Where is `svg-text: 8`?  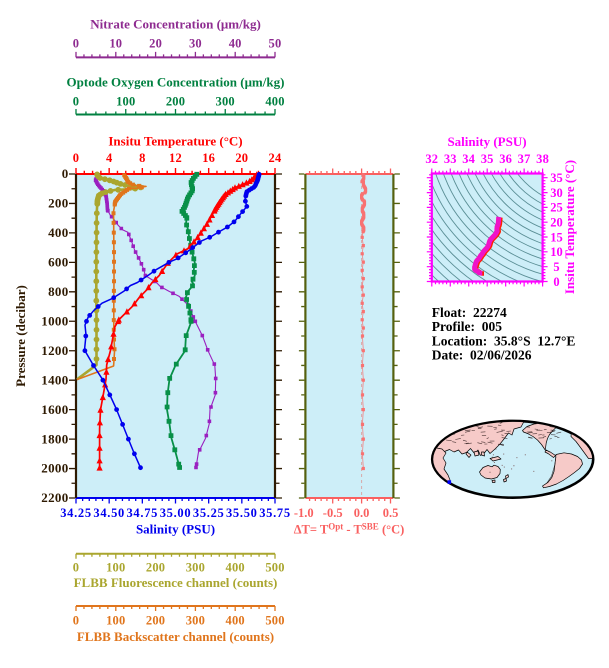
svg-text: 8 is located at coordinates (142, 158).